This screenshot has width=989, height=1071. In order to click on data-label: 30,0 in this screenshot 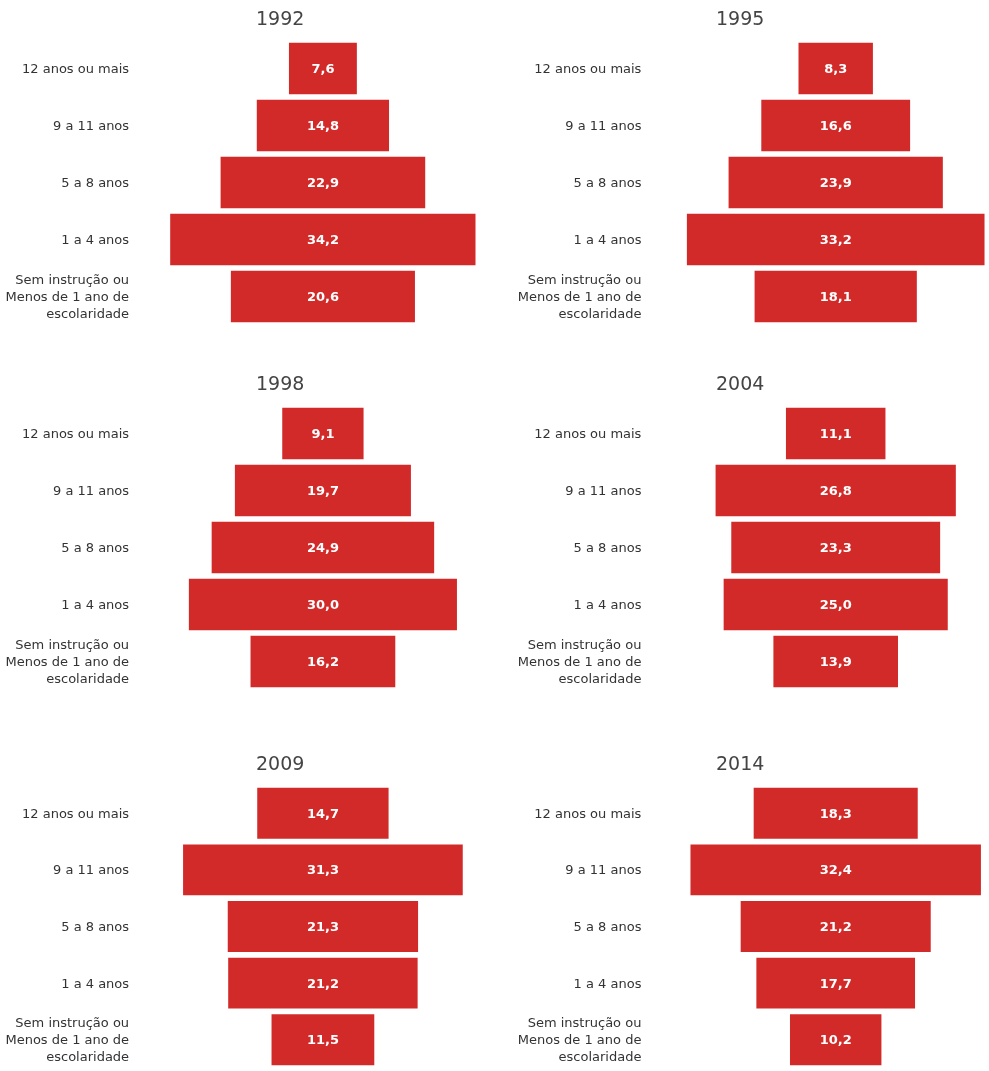, I will do `click(322, 604)`.